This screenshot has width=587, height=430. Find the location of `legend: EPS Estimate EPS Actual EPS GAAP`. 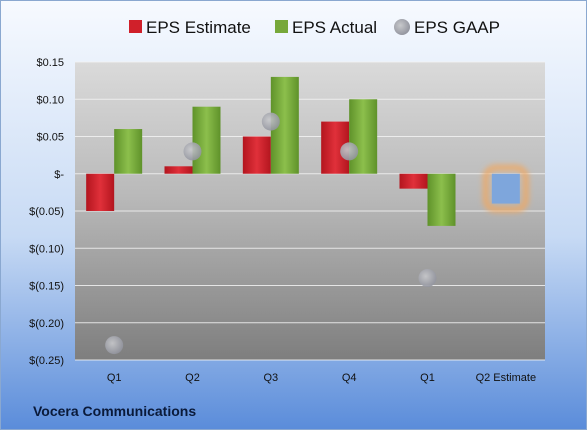

legend: EPS Estimate EPS Actual EPS GAAP is located at coordinates (314, 27).